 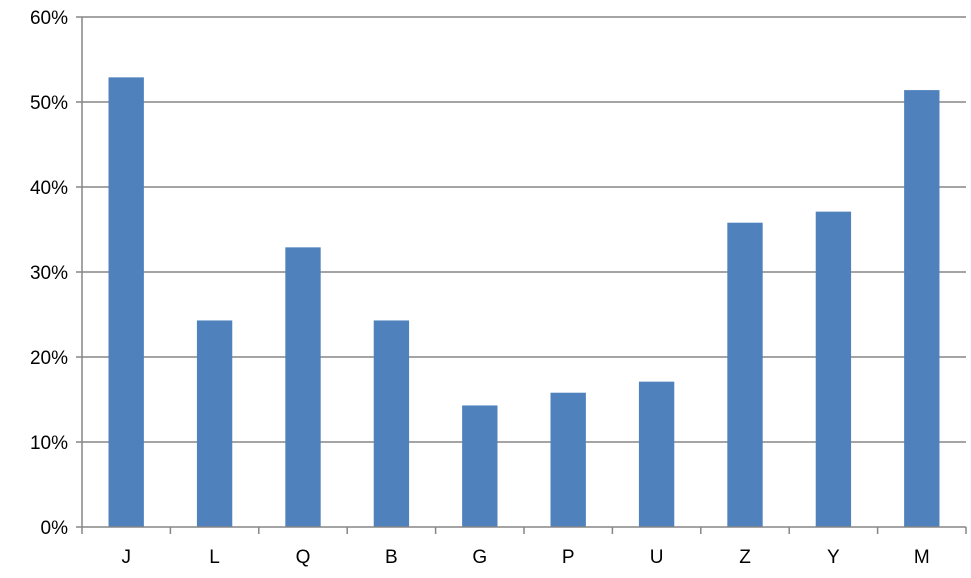 I want to click on bar-z, so click(x=745, y=374).